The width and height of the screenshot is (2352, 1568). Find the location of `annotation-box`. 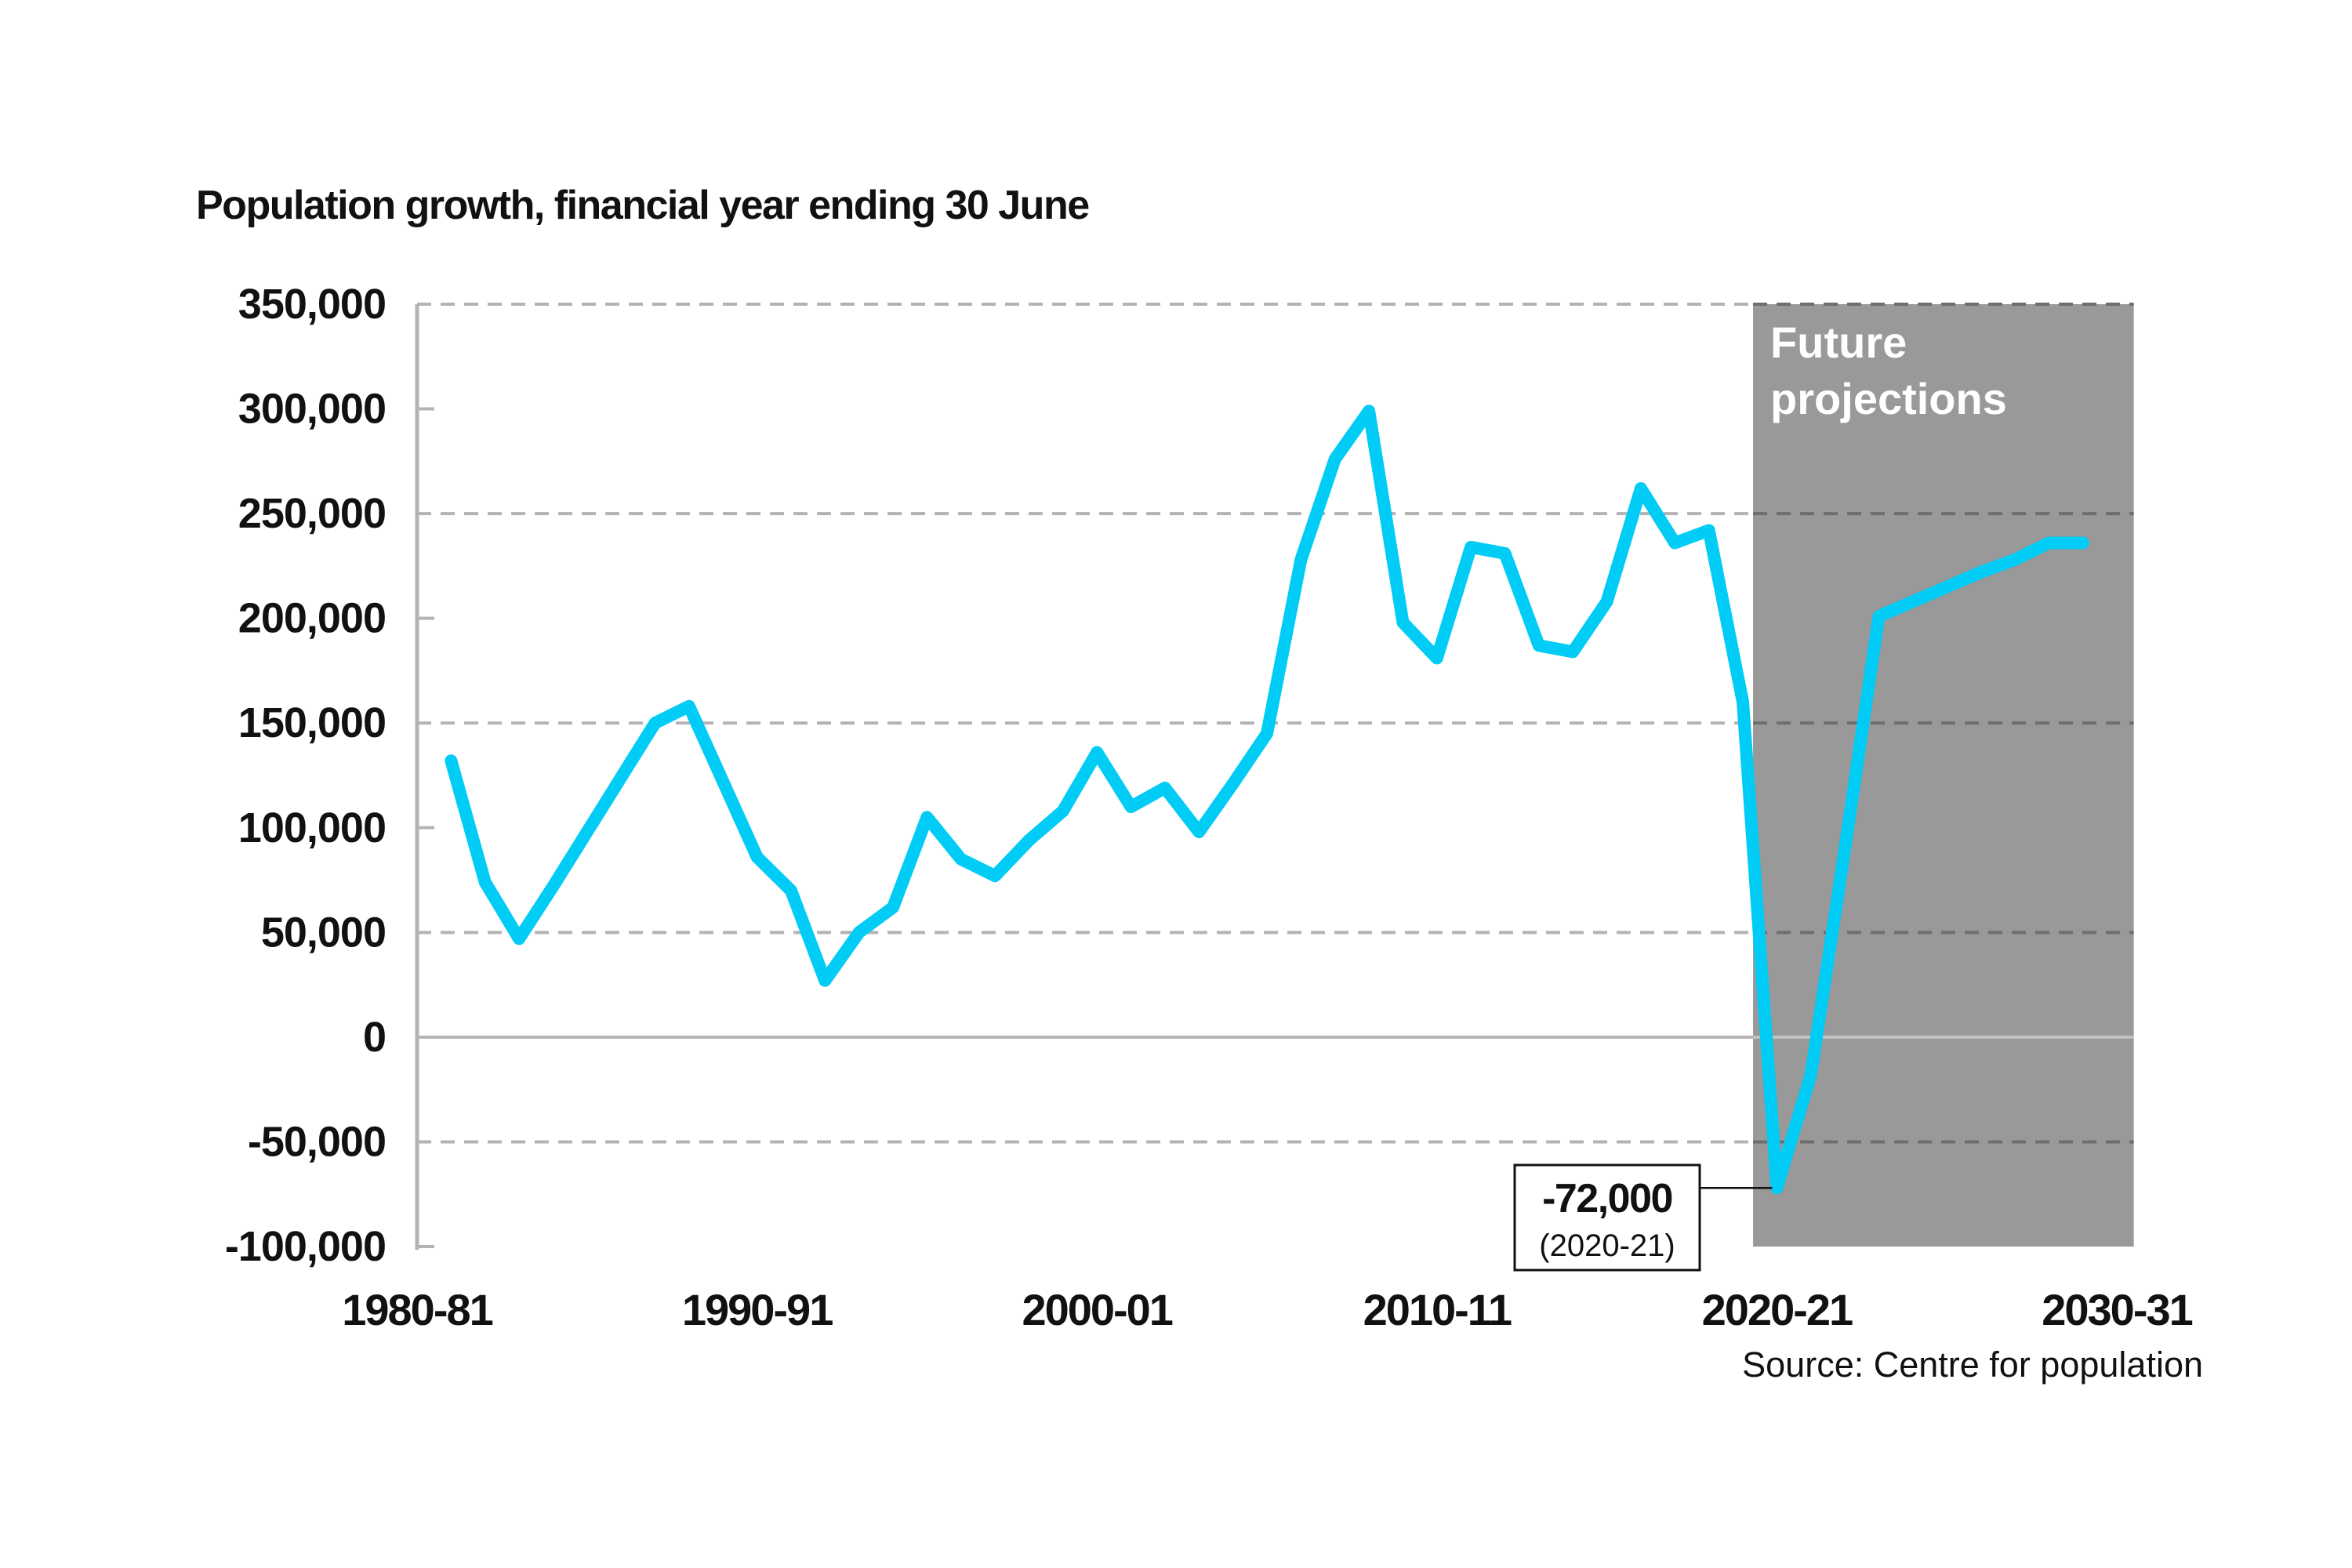

annotation-box is located at coordinates (1607, 1217).